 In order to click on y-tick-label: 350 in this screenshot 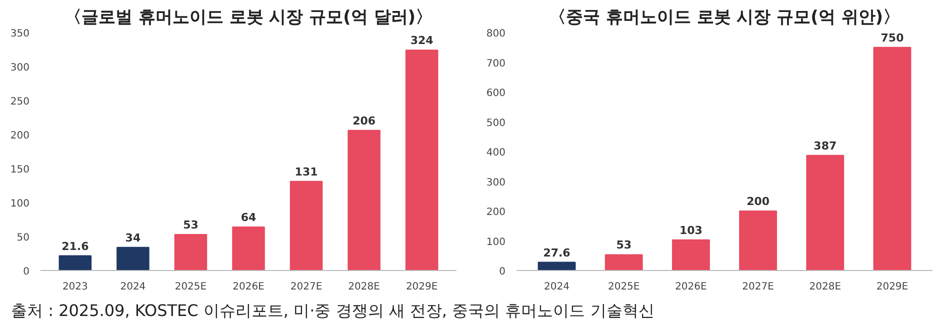, I will do `click(20, 34)`.